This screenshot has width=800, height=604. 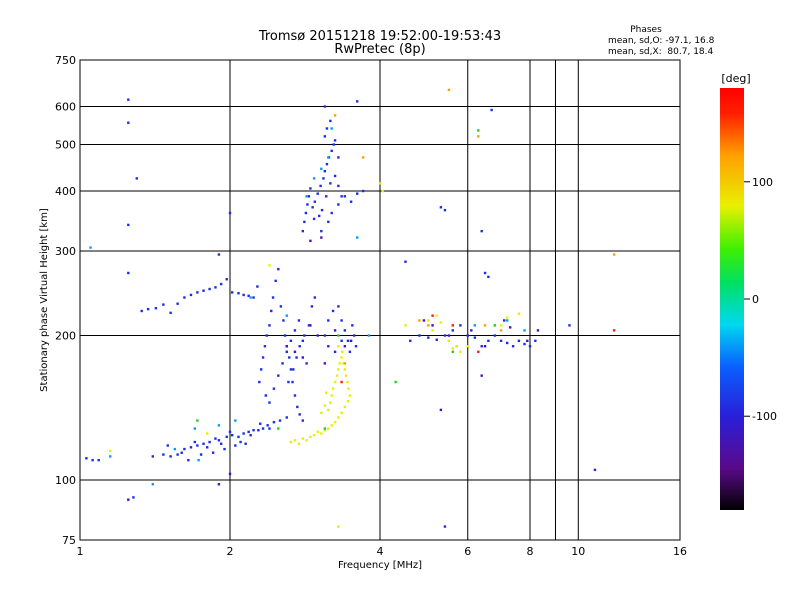 I want to click on x-tick-label: 16, so click(x=680, y=551).